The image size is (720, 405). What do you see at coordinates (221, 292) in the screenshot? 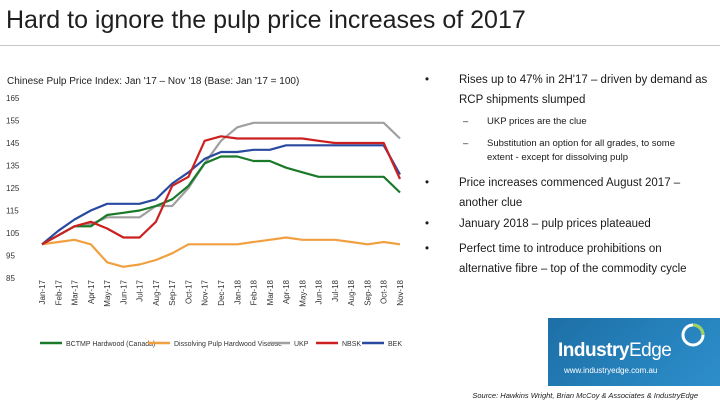
I see `x-tick-label: Dec-17` at bounding box center [221, 292].